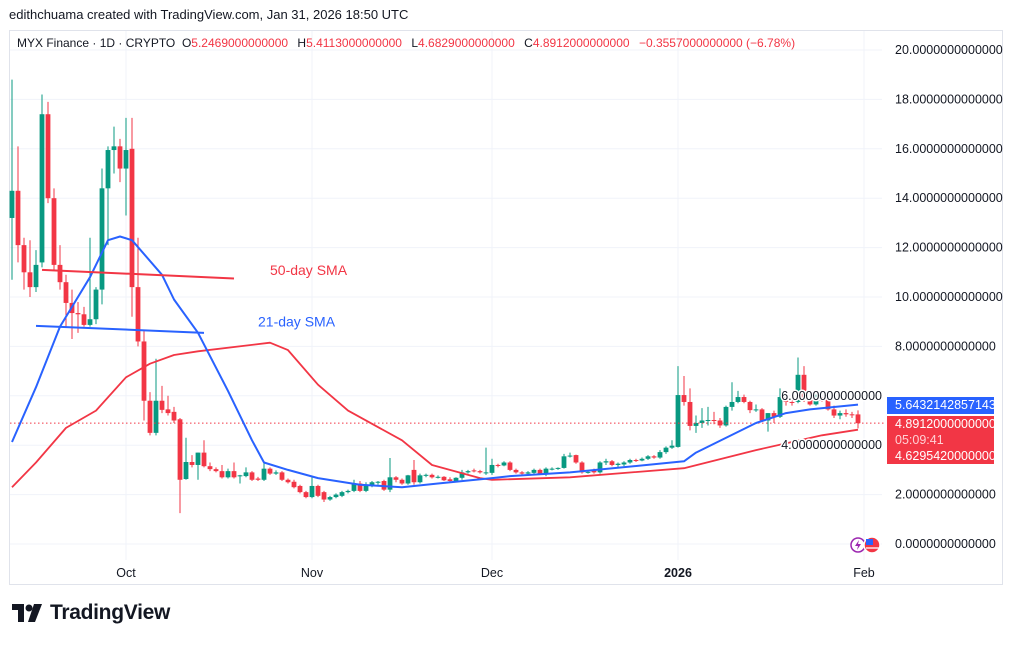  I want to click on price-tick-label: 8.0000000000000, so click(945, 346).